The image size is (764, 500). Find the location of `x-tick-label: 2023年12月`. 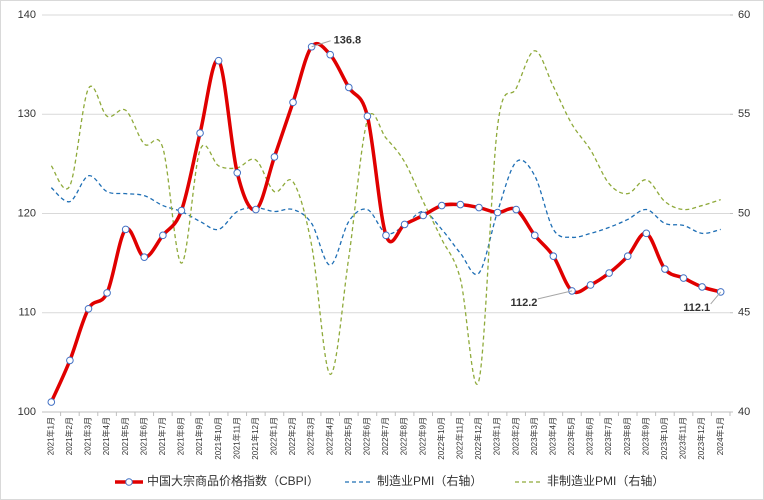

x-tick-label: 2023年12月 is located at coordinates (701, 438).